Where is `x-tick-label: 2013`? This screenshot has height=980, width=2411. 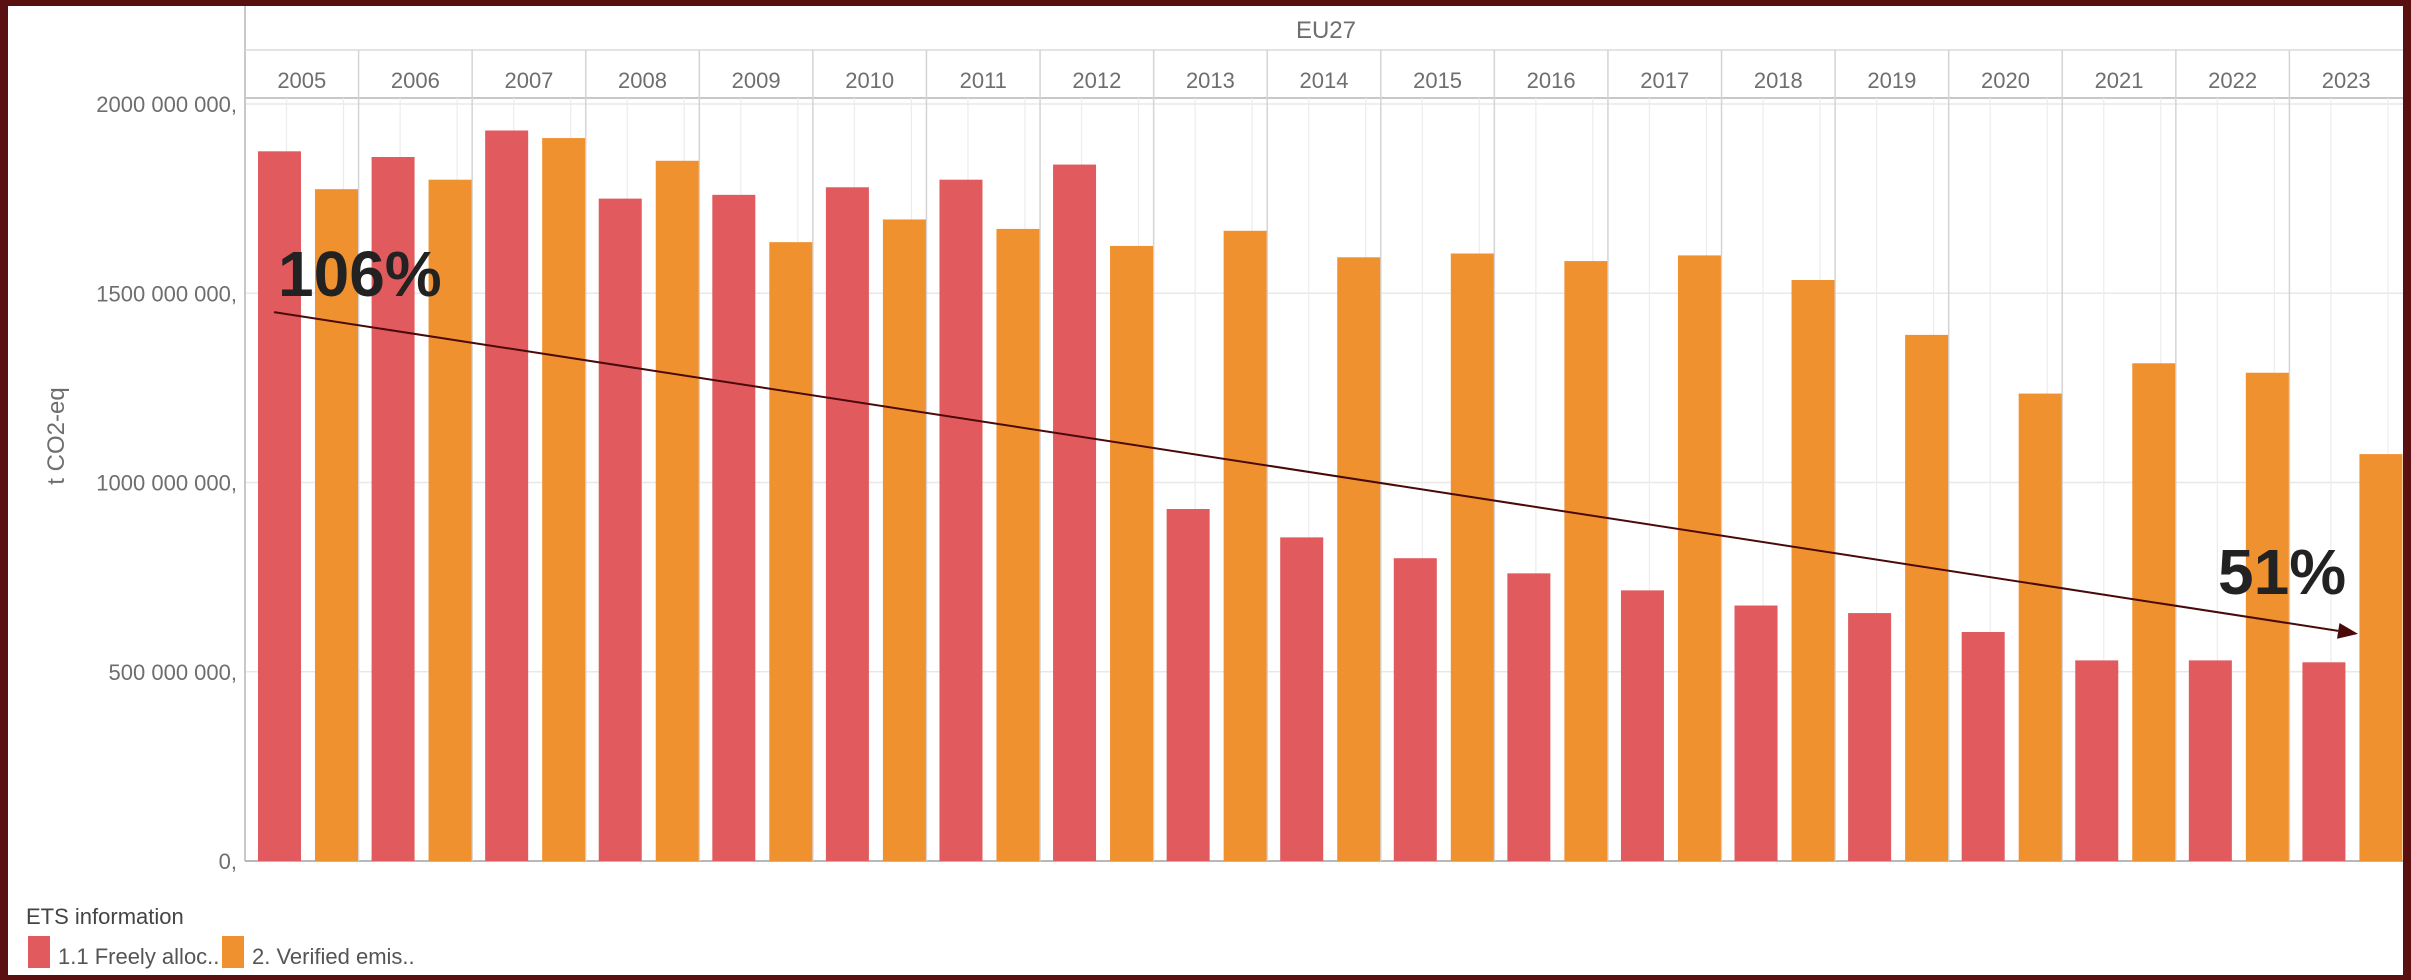
x-tick-label: 2013 is located at coordinates (1210, 80).